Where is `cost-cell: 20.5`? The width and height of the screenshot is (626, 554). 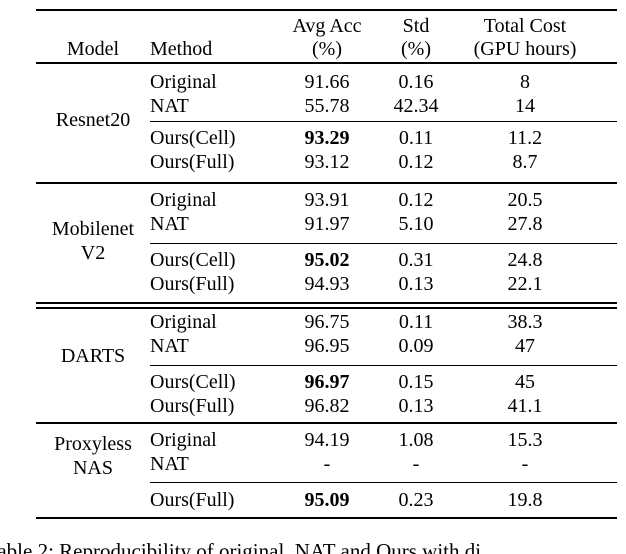 cost-cell: 20.5 is located at coordinates (525, 200).